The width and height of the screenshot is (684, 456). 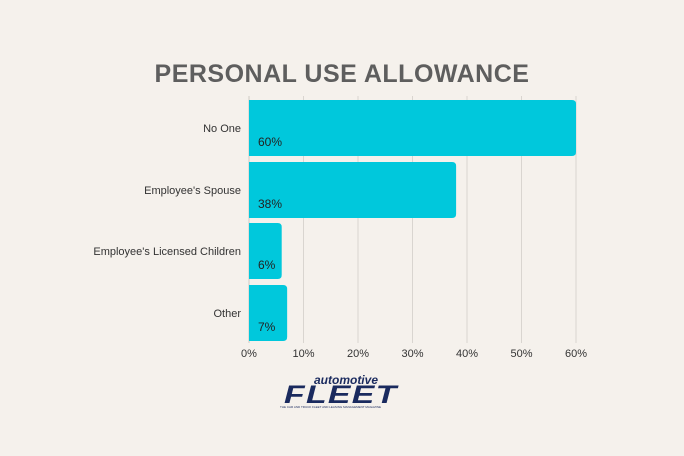 What do you see at coordinates (192, 191) in the screenshot?
I see `category-label: Employee's Spouse` at bounding box center [192, 191].